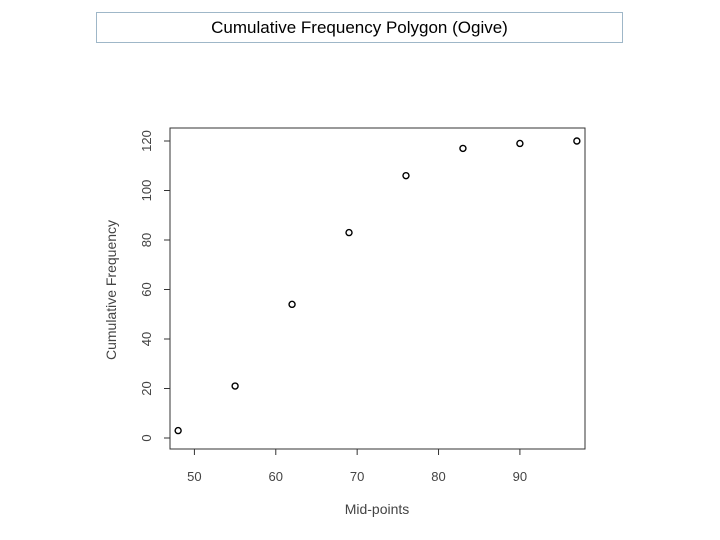  Describe the element at coordinates (111, 290) in the screenshot. I see `y-axis-title: Cumulative Frequency` at that location.